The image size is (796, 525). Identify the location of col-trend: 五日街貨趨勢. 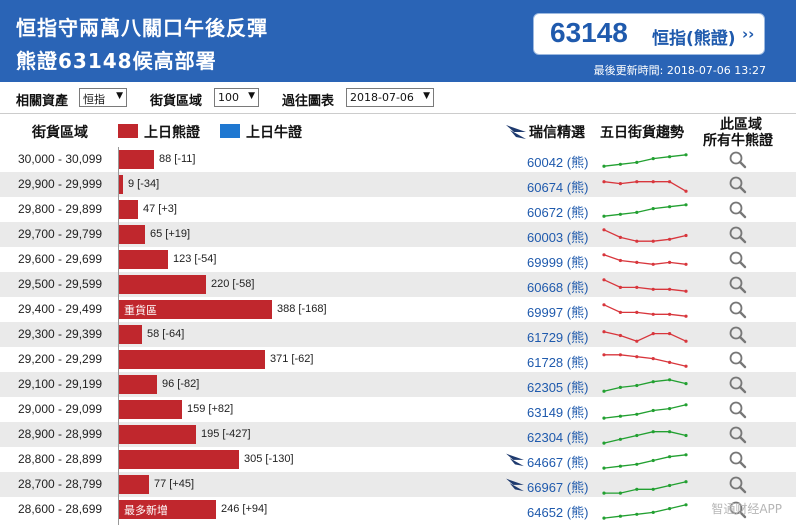
(642, 133).